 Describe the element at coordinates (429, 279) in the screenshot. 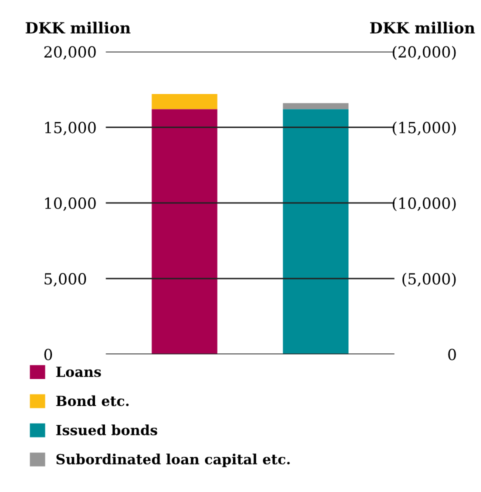

I see `y2-tick-label: (5,000)` at that location.